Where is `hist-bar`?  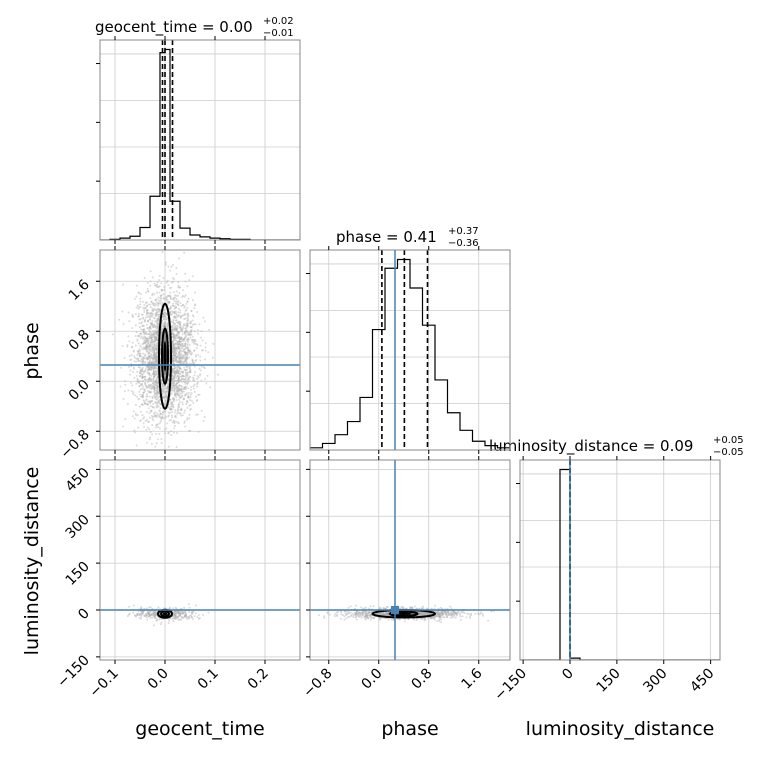
hist-bar is located at coordinates (491, 448).